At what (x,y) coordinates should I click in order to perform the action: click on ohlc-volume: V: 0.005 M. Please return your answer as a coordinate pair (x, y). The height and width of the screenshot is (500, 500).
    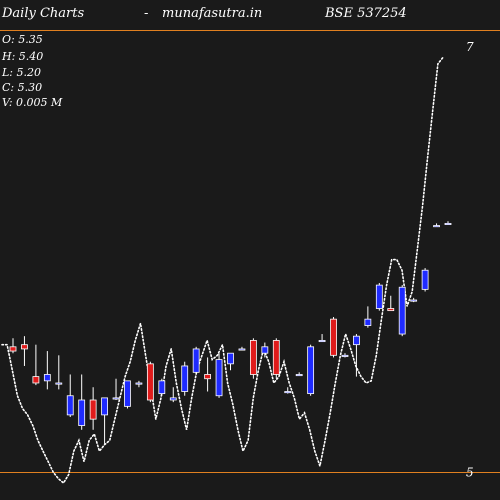
    Looking at the image, I should click on (32, 102).